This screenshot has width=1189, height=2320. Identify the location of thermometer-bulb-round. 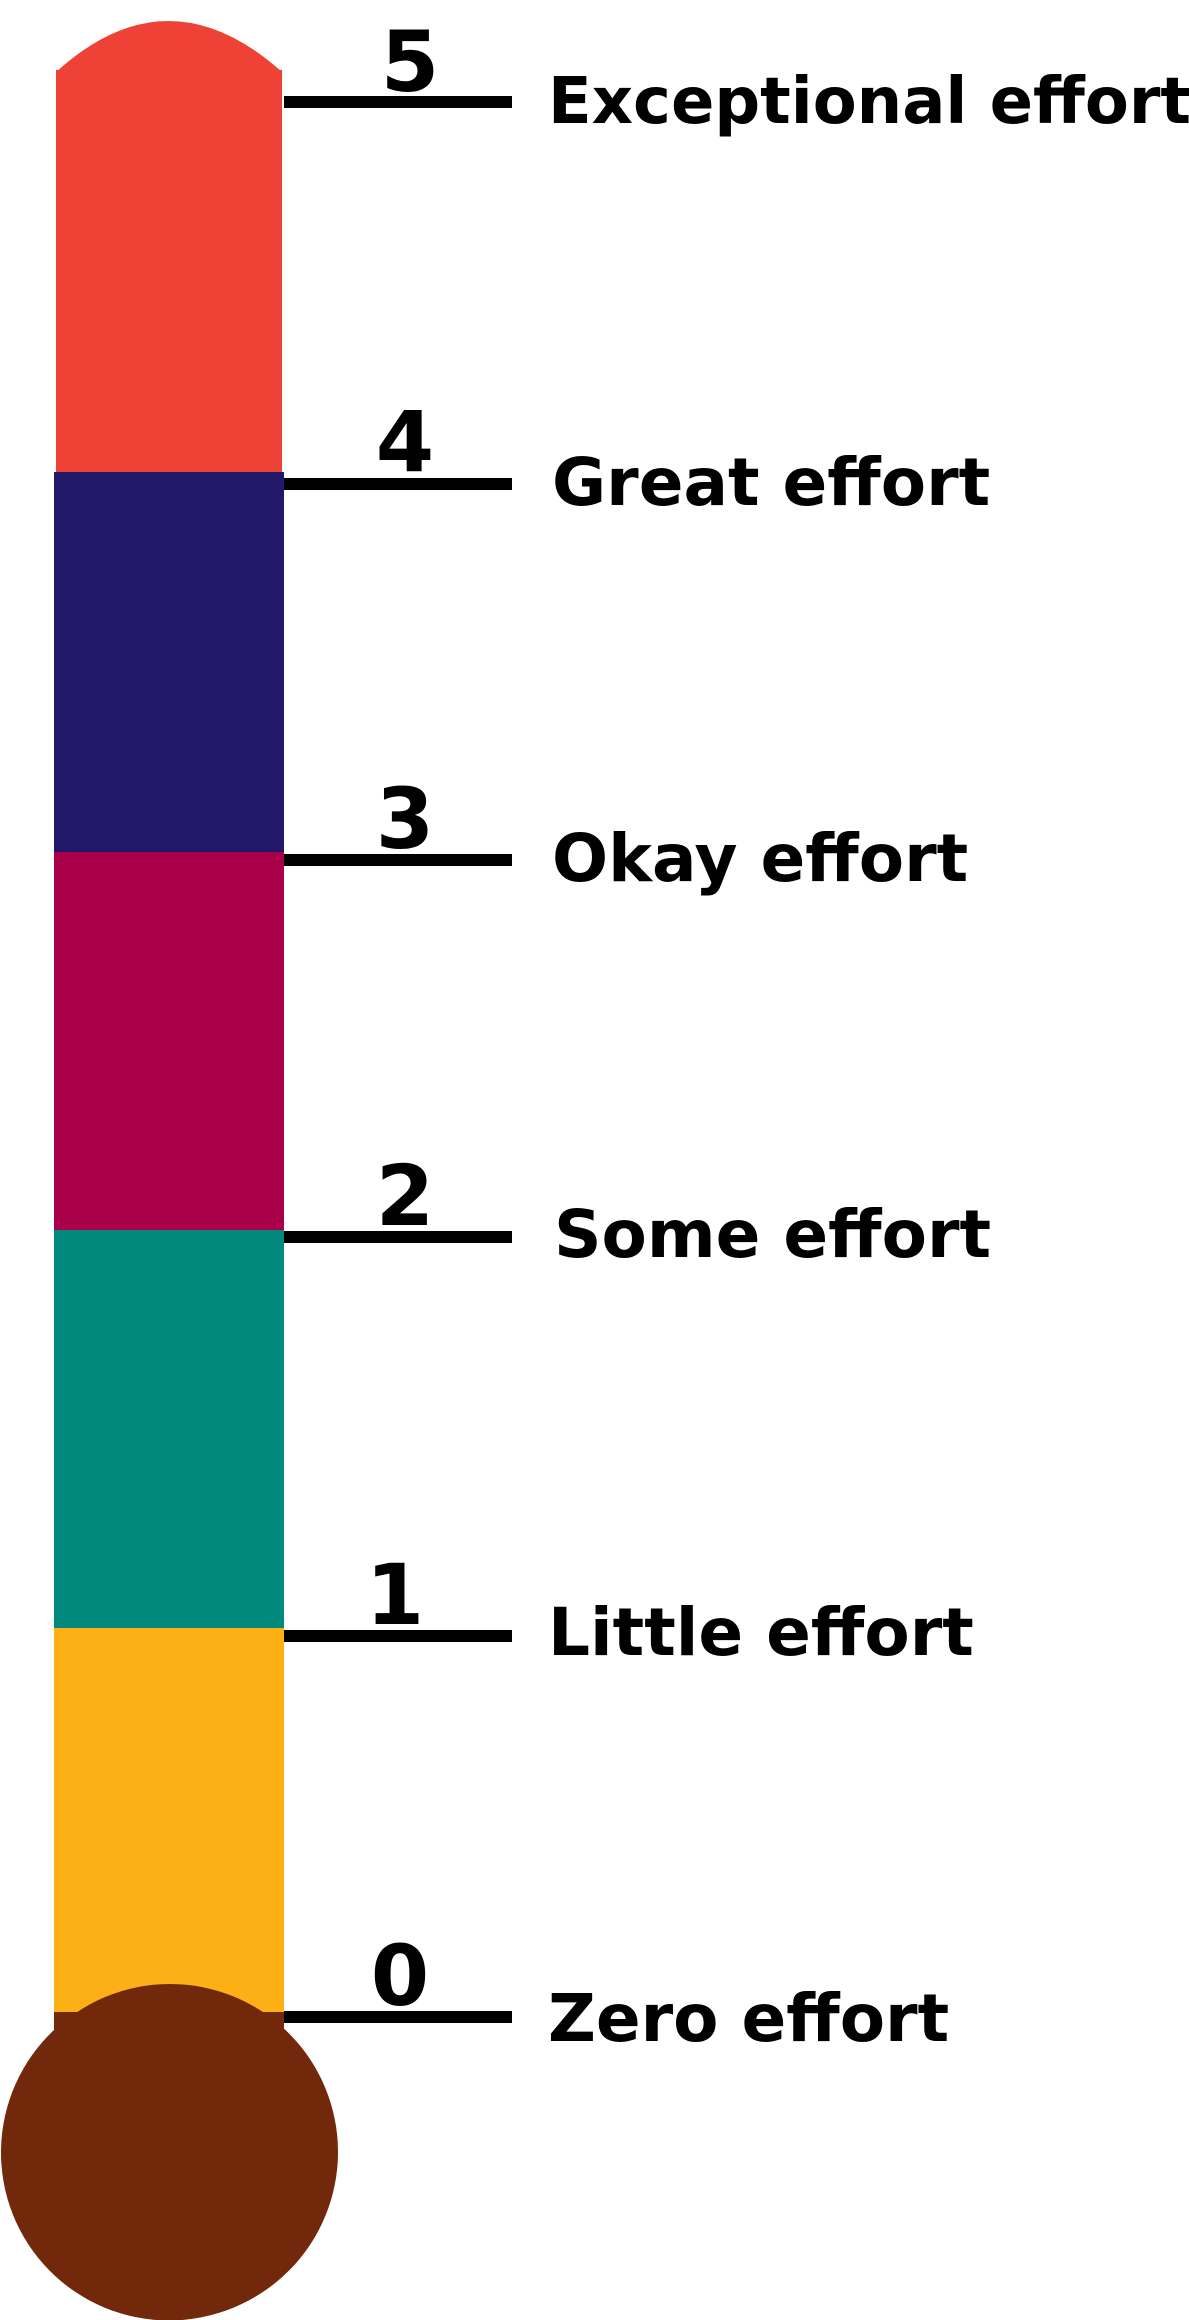
(170, 2152).